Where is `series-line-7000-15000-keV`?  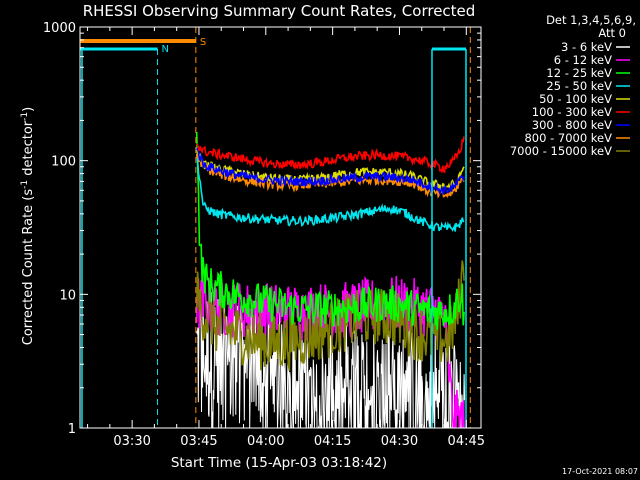 series-line-7000-15000-keV is located at coordinates (330, 315).